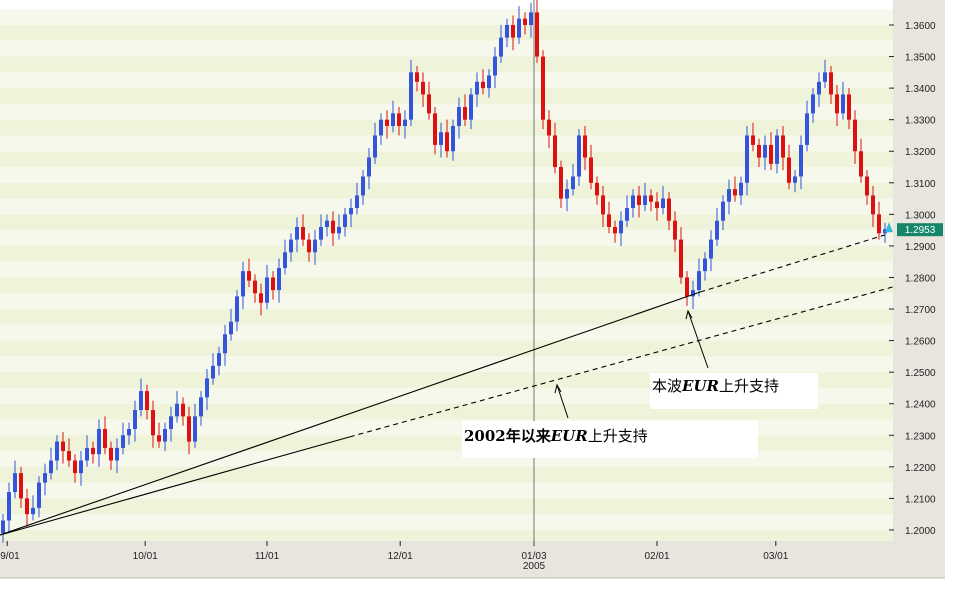  Describe the element at coordinates (775, 556) in the screenshot. I see `time-tick-label: 03/01` at that location.